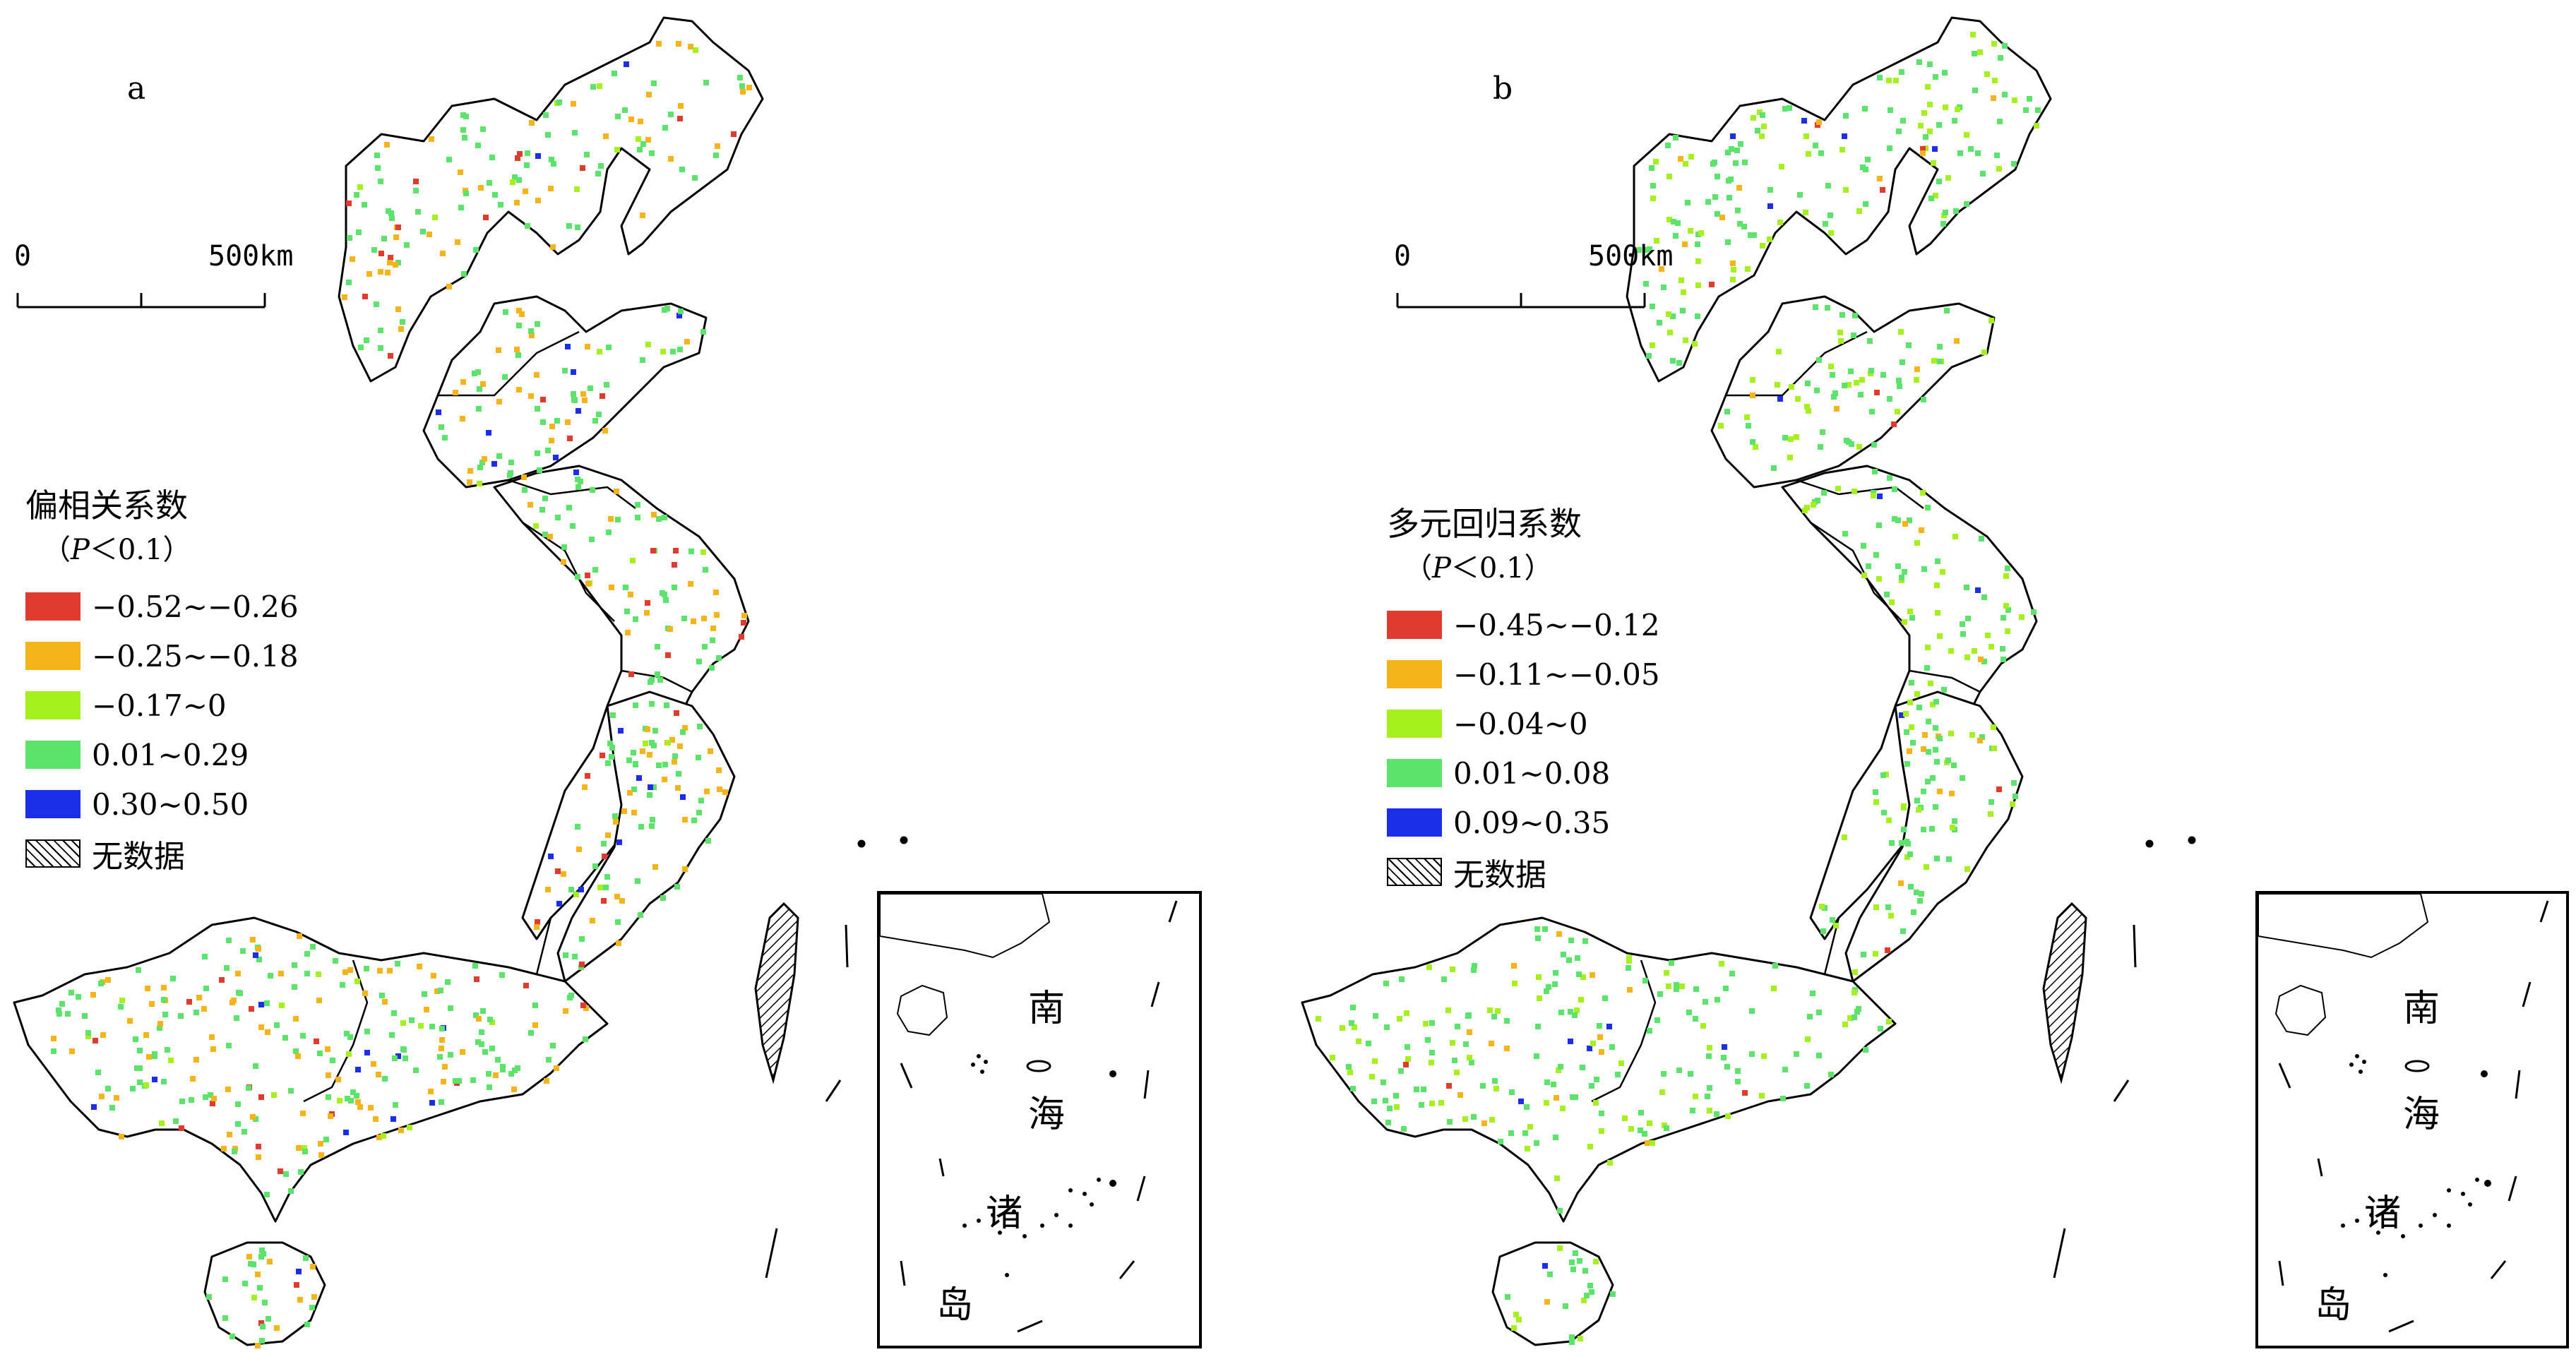  I want to click on legend-item: 0.09~0.35, so click(1523, 822).